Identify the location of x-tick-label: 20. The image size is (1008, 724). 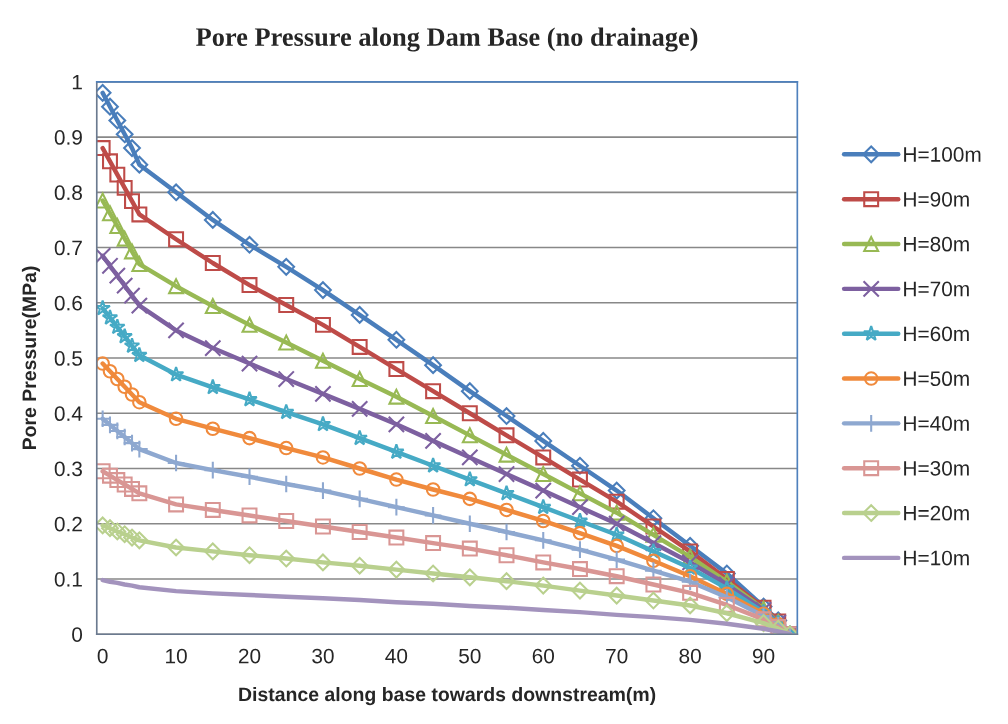
(249, 656).